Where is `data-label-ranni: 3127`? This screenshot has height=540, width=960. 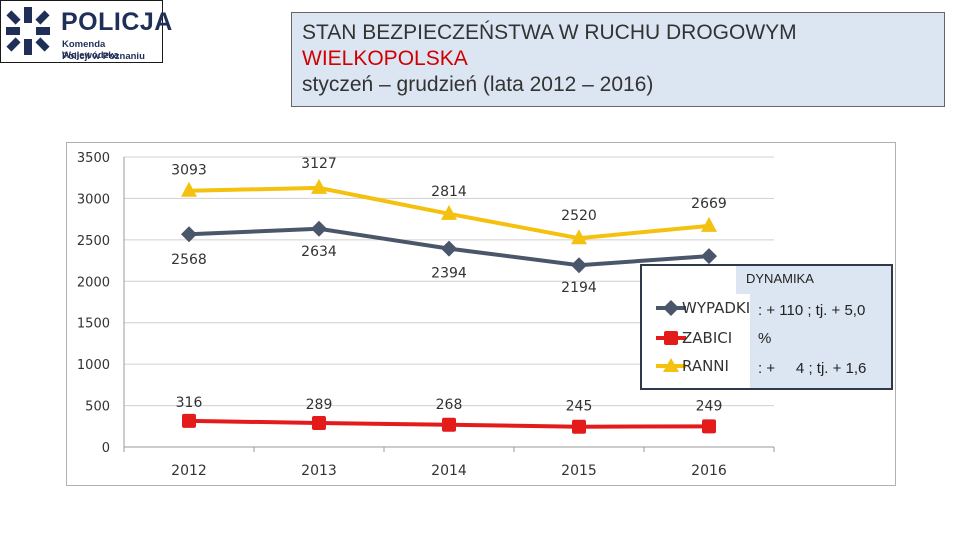
data-label-ranni: 3127 is located at coordinates (319, 164).